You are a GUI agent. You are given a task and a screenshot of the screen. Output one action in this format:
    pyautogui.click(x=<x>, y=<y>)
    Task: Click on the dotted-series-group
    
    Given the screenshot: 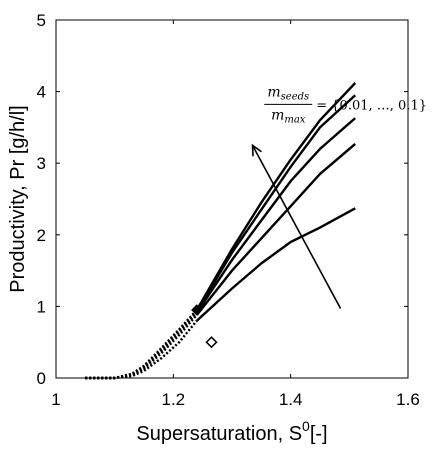 What is the action you would take?
    pyautogui.click(x=141, y=344)
    